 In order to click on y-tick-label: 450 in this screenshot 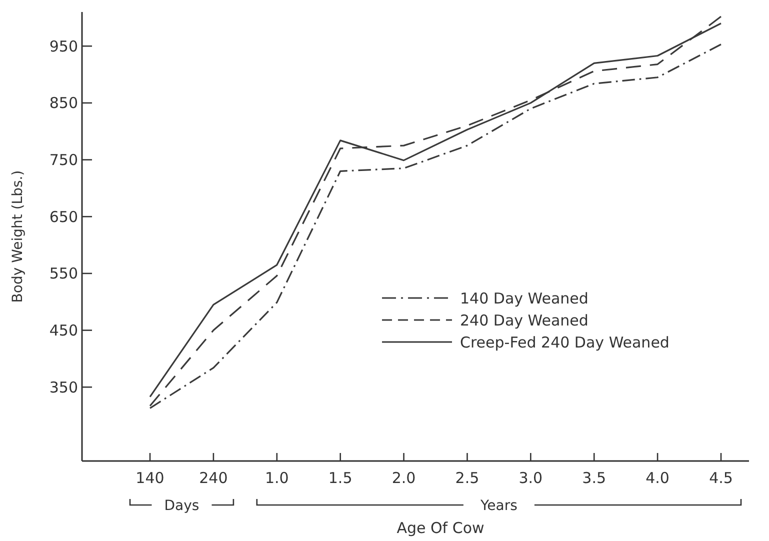, I will do `click(63, 331)`.